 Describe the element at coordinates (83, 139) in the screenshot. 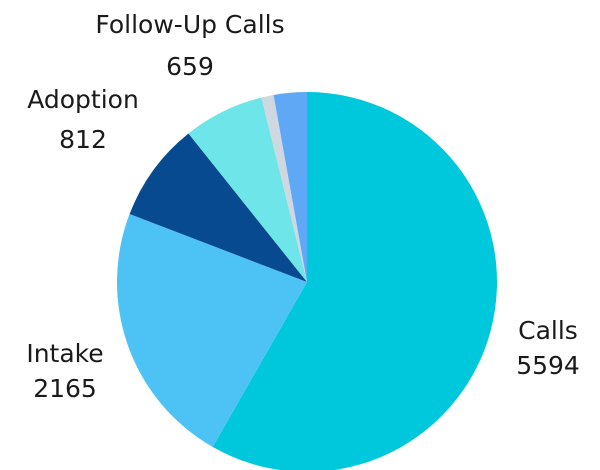

I see `slice-value: 812` at that location.